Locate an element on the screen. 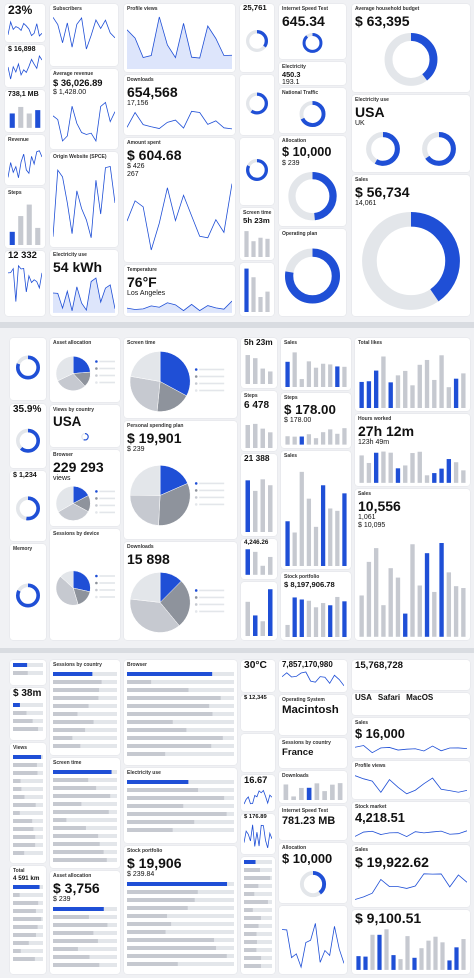 Image resolution: width=474 pixels, height=978 pixels. primary-value: $ 63,395 is located at coordinates (382, 21).